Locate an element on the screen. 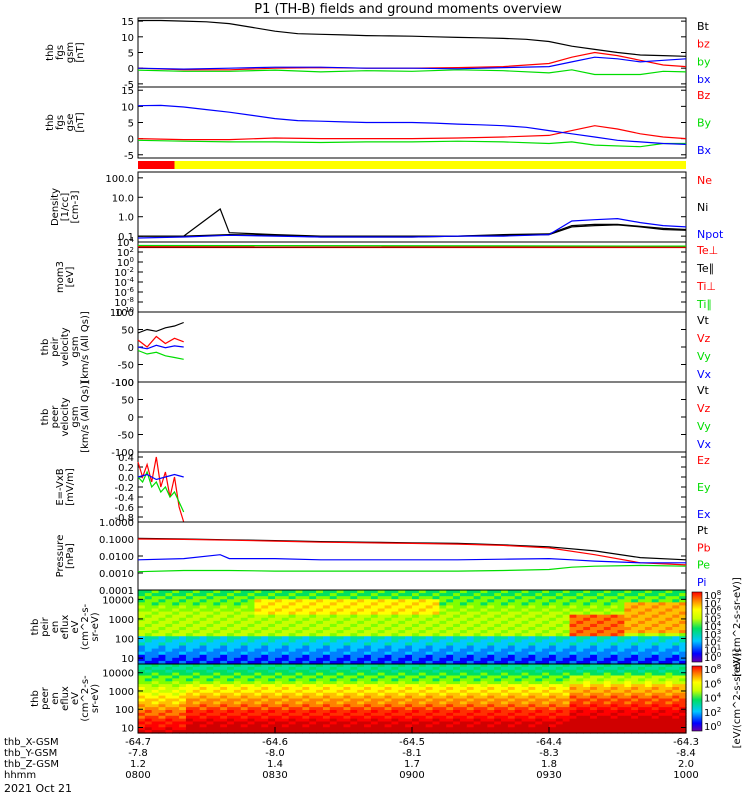  legend-Pe: Pe is located at coordinates (703, 565).